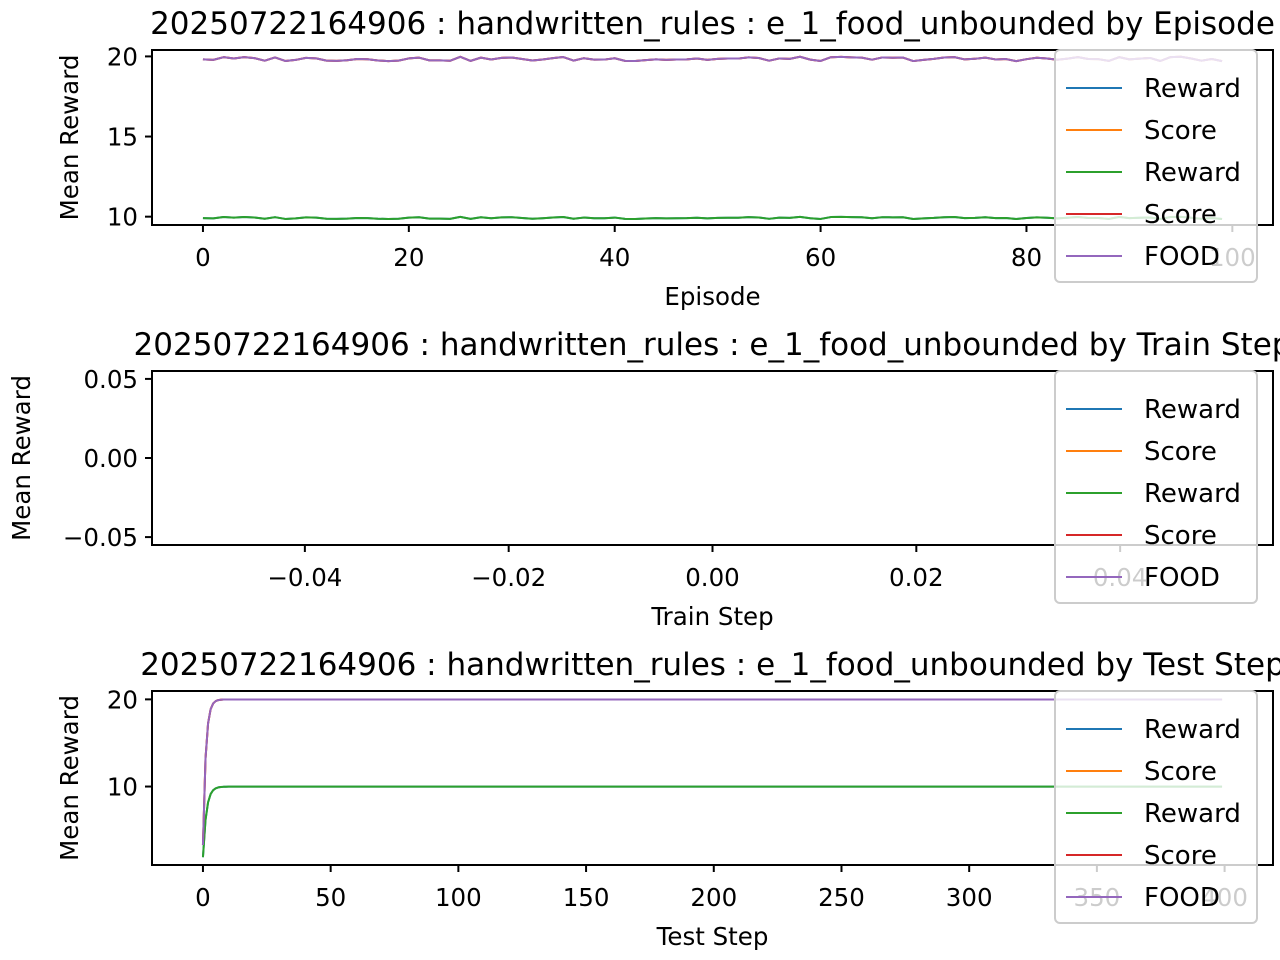 This screenshot has height=960, width=1280. I want to click on x-tick-label: 250, so click(841, 897).